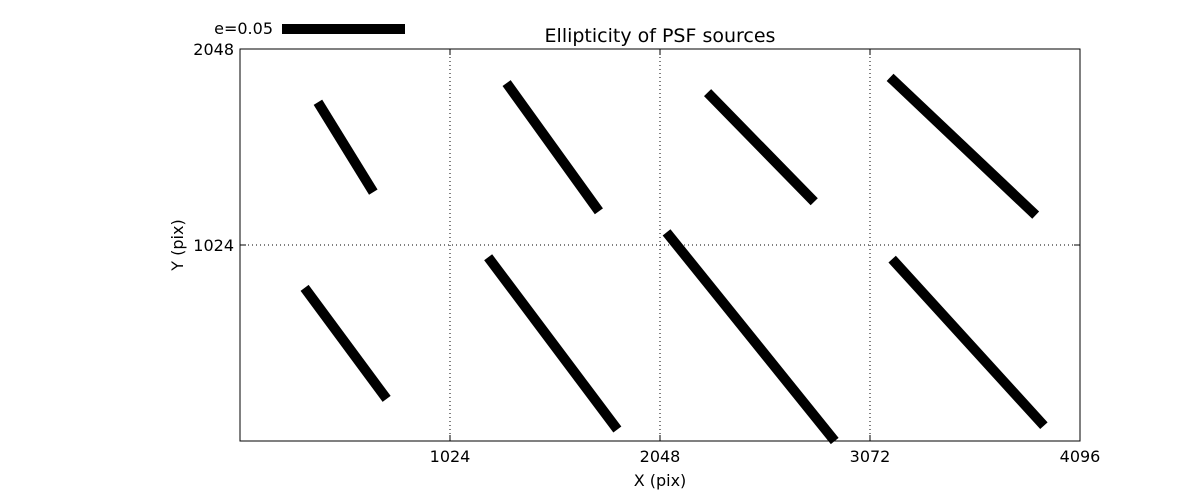 This screenshot has height=490, width=1200. Describe the element at coordinates (177, 245) in the screenshot. I see `y-axis-label: Y (pix)` at that location.